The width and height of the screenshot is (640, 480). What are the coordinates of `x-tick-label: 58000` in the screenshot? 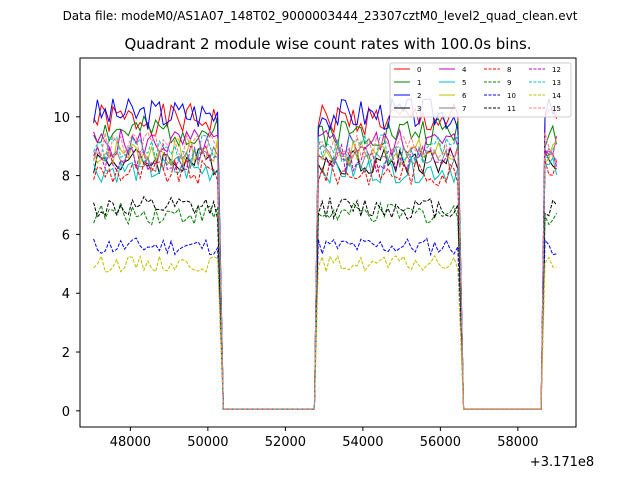 It's located at (517, 442).